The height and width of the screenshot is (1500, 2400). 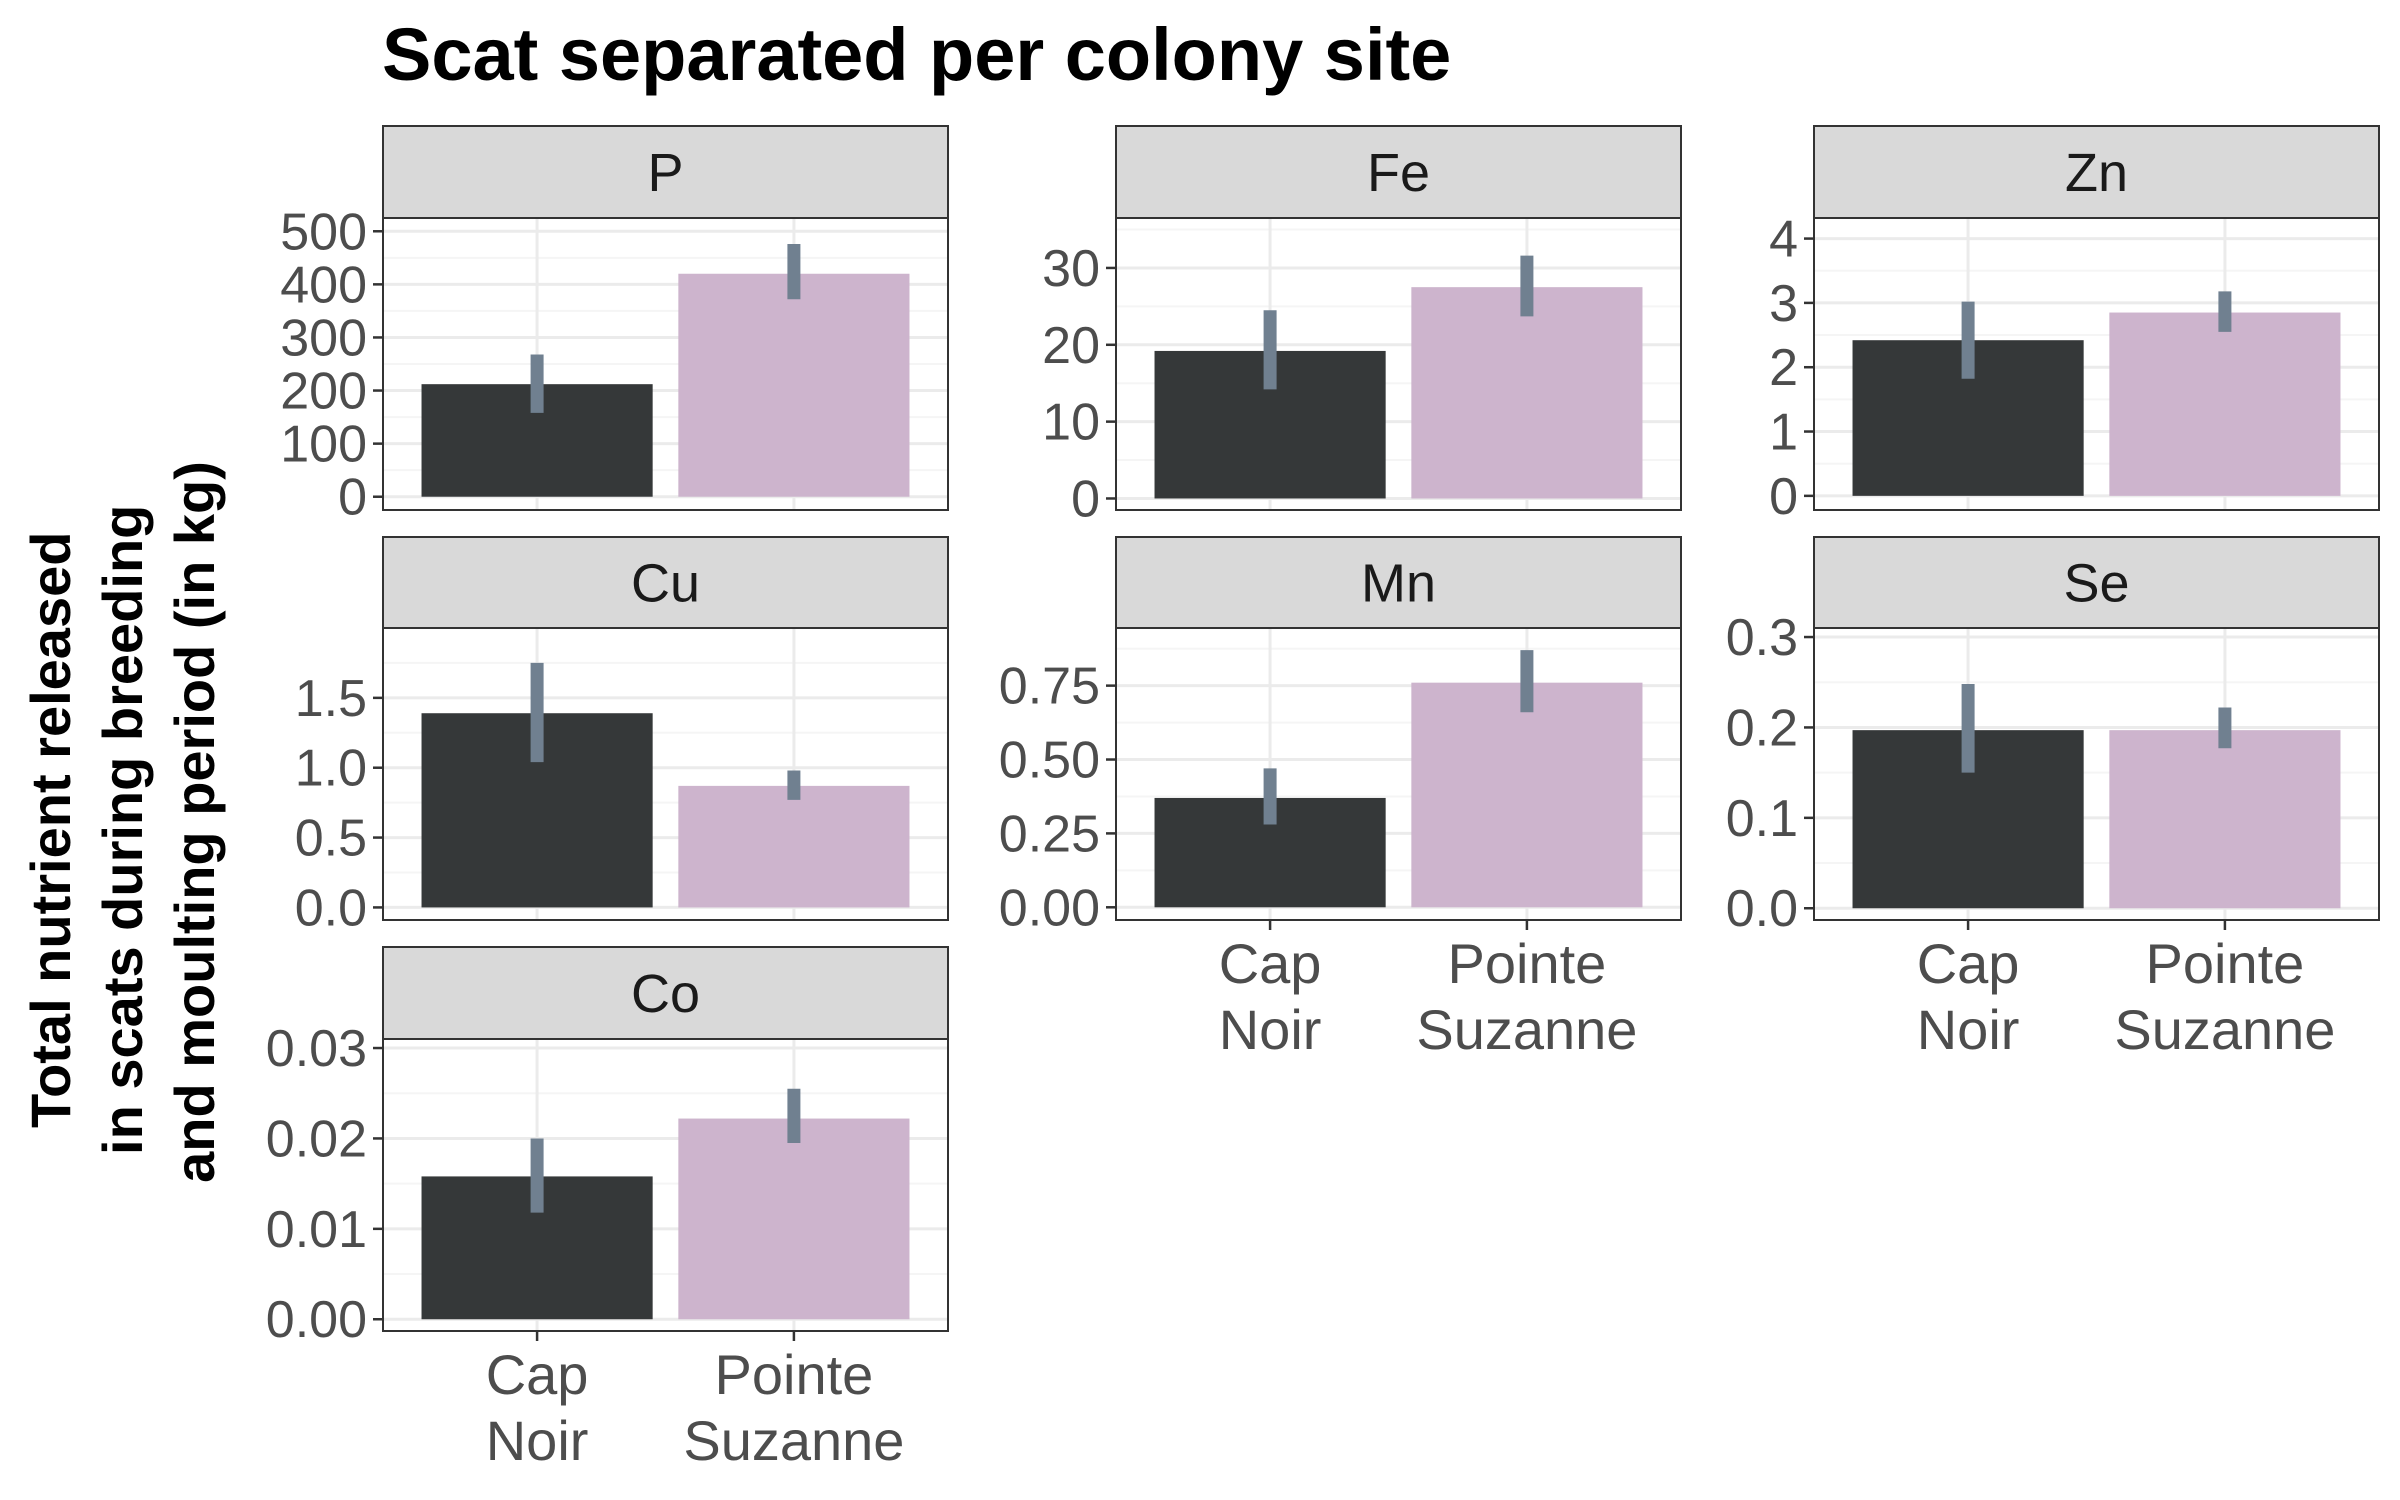 I want to click on strip-label-p: P, so click(x=665, y=173).